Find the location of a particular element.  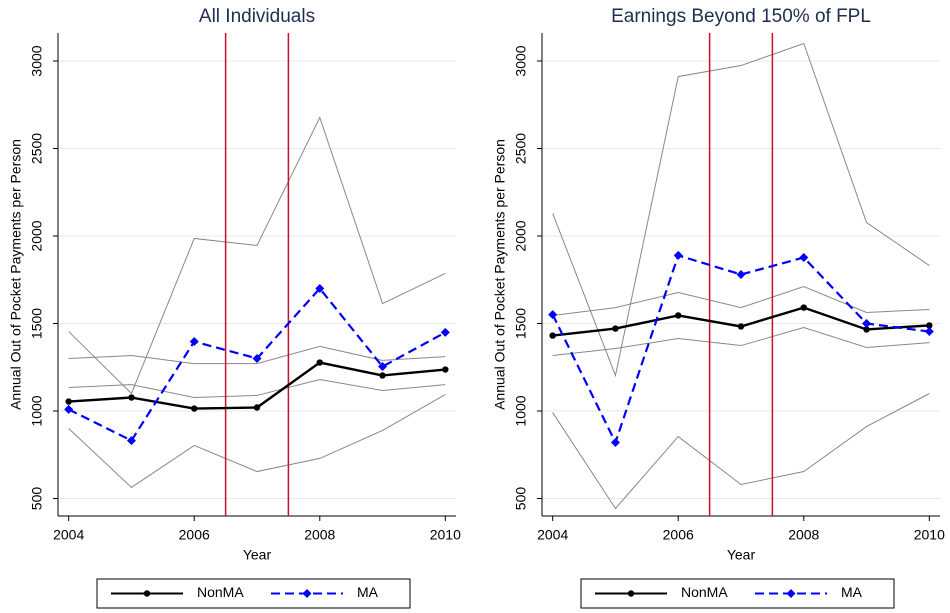

chart-title: Earnings Beyond 150% of FPL is located at coordinates (741, 16).